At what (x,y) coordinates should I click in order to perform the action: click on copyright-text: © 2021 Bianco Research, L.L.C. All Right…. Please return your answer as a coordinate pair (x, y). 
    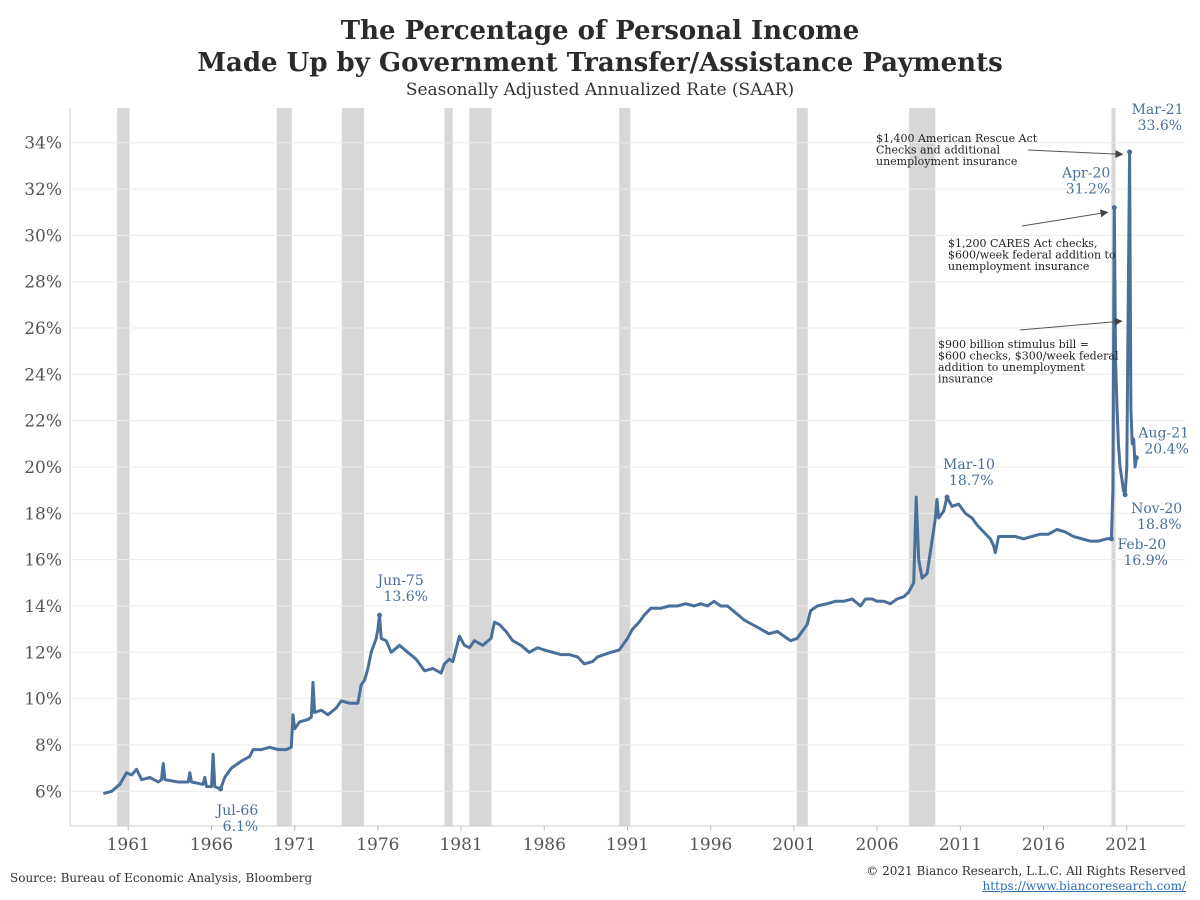
    Looking at the image, I should click on (1026, 871).